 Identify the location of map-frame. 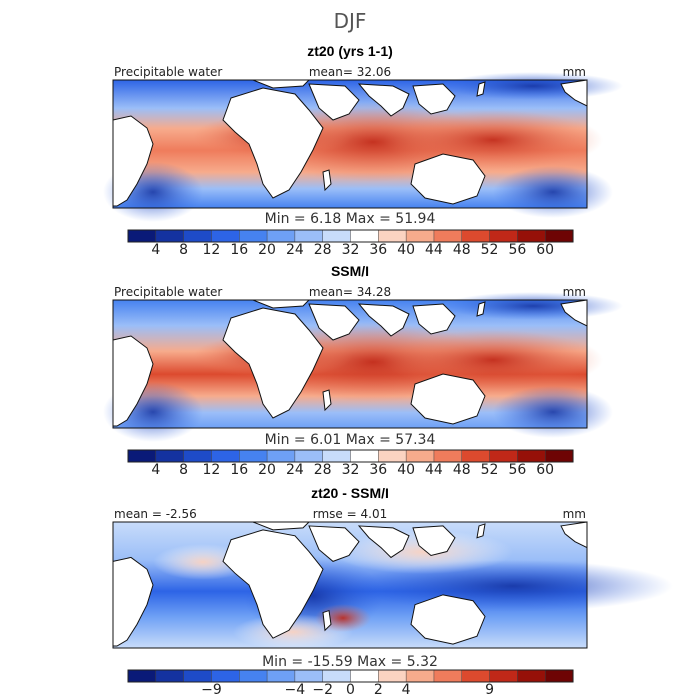
(350, 364).